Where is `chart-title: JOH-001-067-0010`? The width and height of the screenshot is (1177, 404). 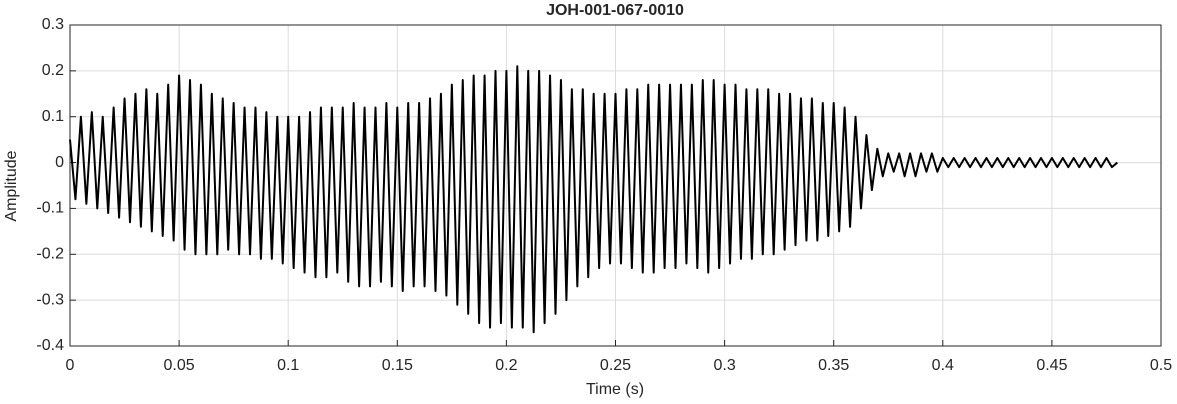 chart-title: JOH-001-067-0010 is located at coordinates (615, 10).